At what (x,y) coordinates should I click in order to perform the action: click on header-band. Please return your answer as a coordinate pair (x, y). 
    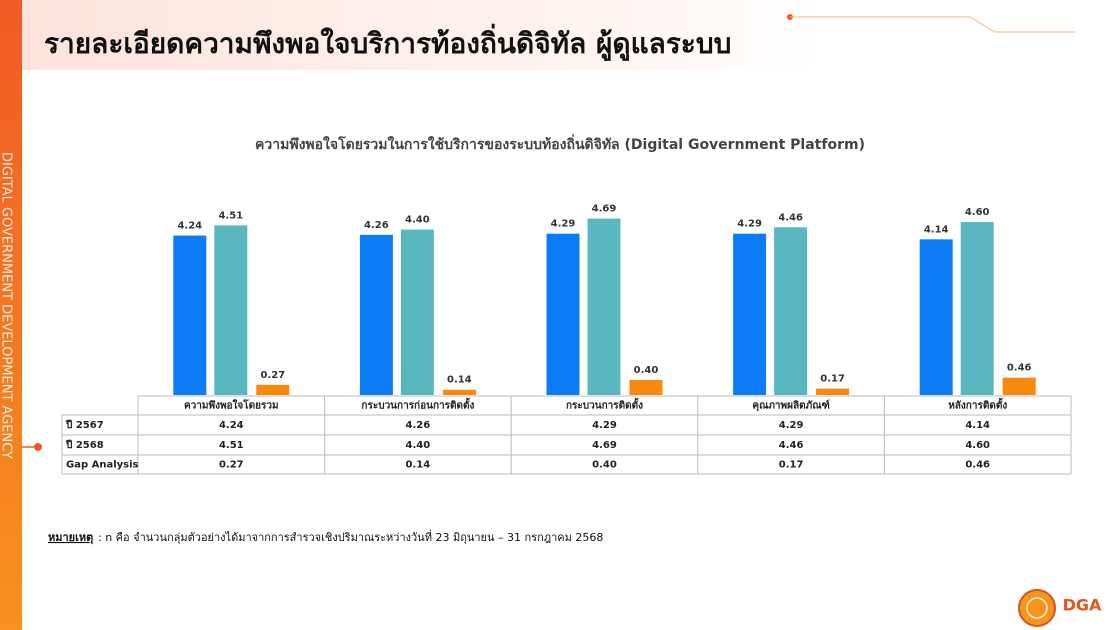
    Looking at the image, I should click on (422, 35).